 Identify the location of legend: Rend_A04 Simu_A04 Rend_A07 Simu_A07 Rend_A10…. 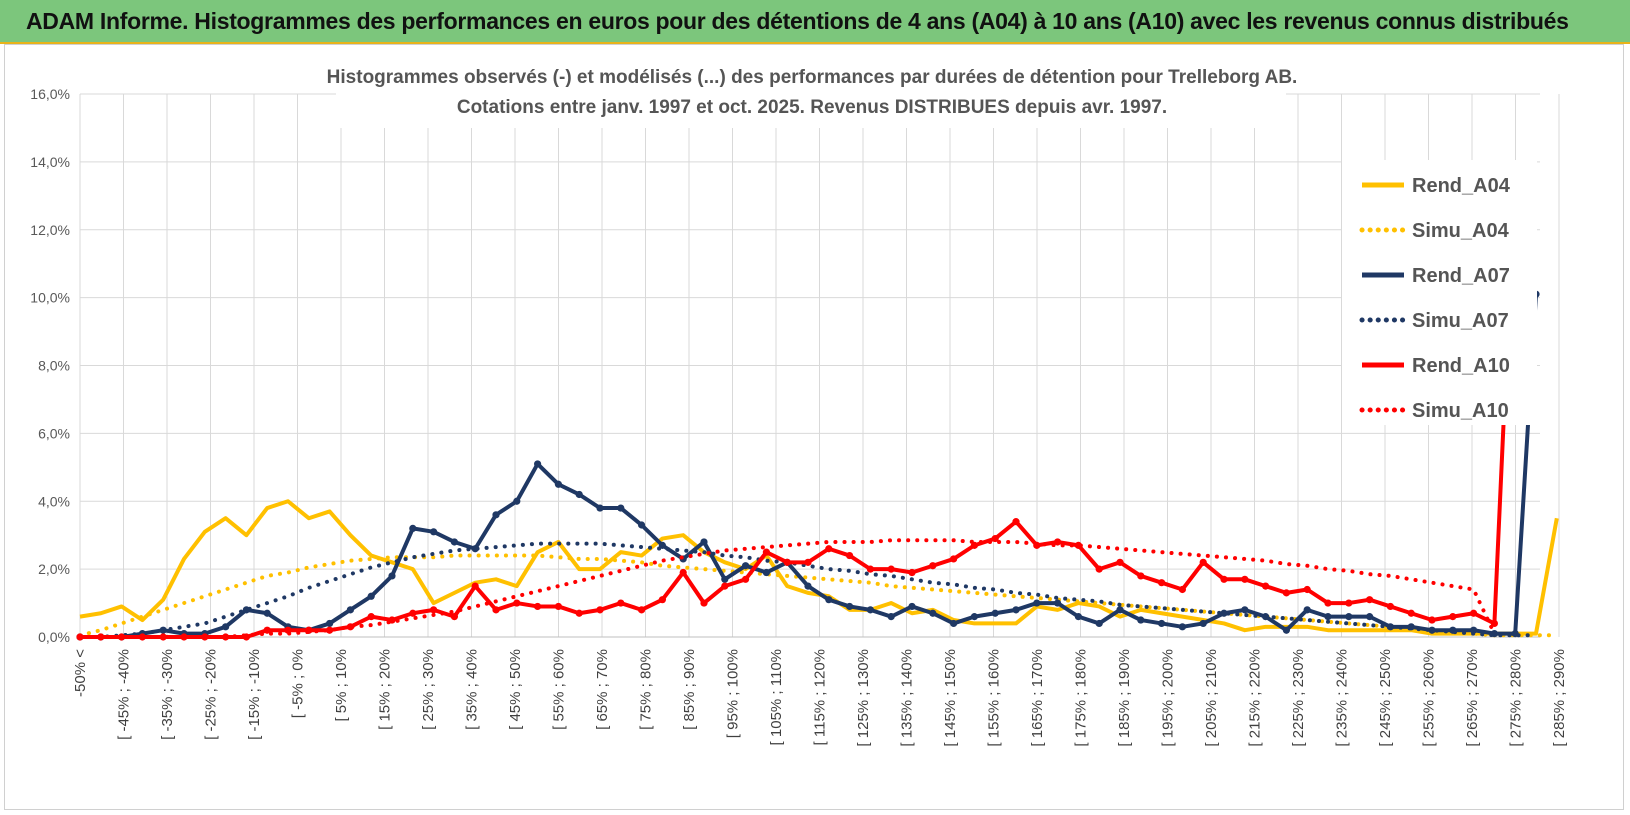
(1439, 292).